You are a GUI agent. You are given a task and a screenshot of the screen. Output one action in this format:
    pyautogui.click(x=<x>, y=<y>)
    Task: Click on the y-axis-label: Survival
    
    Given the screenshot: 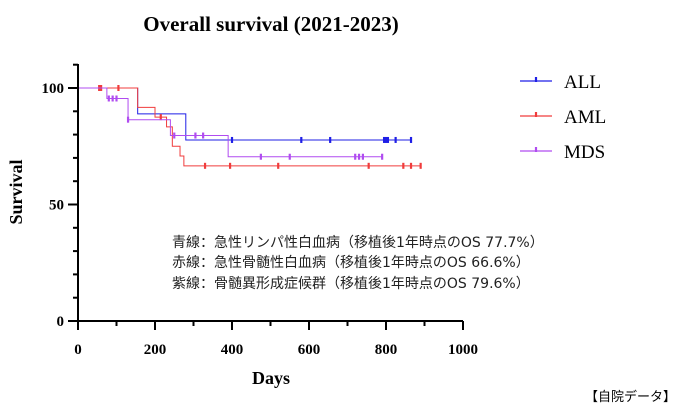 What is the action you would take?
    pyautogui.click(x=16, y=191)
    